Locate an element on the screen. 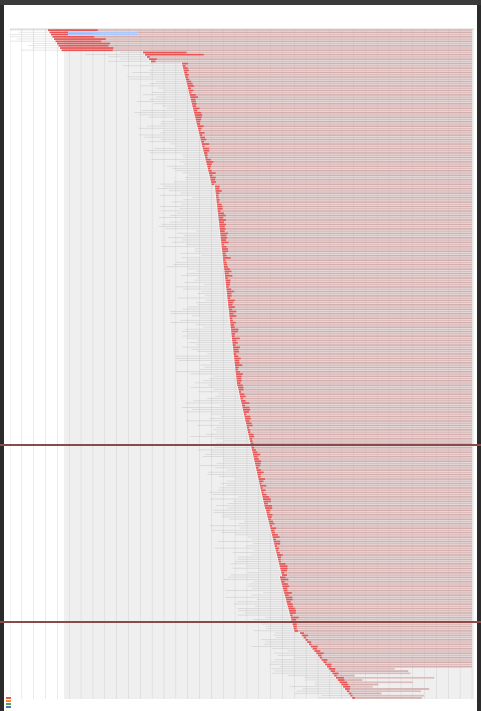 The height and width of the screenshot is (711, 481). row-separator is located at coordinates (240, 445).